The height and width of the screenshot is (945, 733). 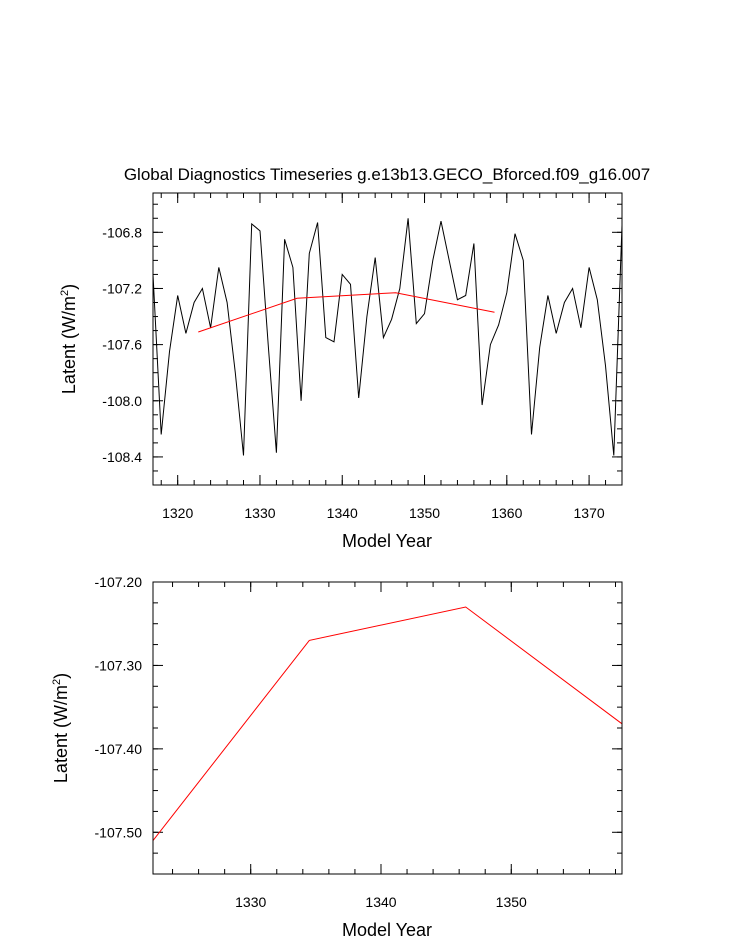 What do you see at coordinates (61, 734) in the screenshot?
I see `bottom-y-axis-label-main: Latent (W/m` at bounding box center [61, 734].